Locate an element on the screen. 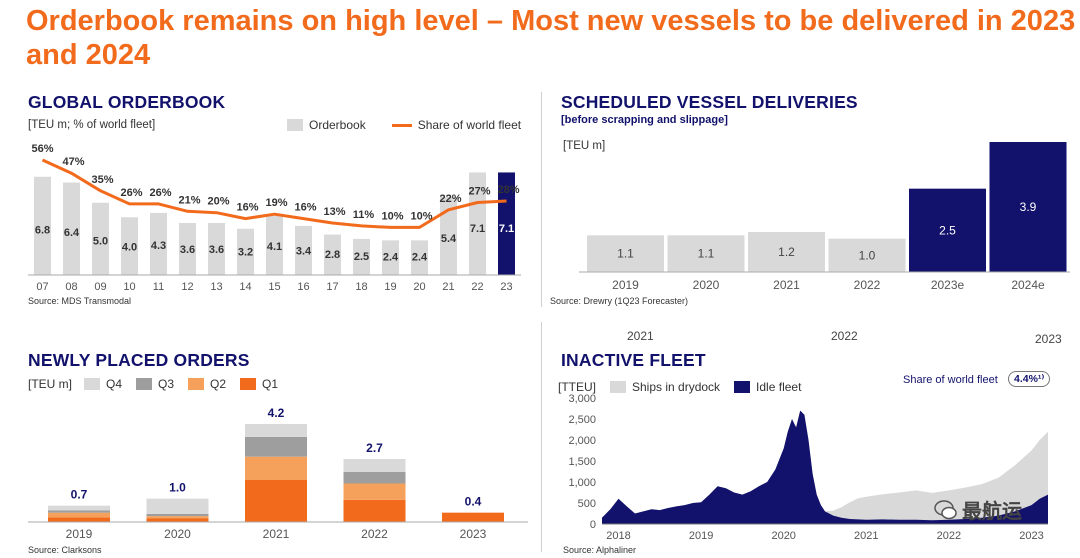 The image size is (1080, 558). inactive-ytick-1500: 1,500 is located at coordinates (582, 462).